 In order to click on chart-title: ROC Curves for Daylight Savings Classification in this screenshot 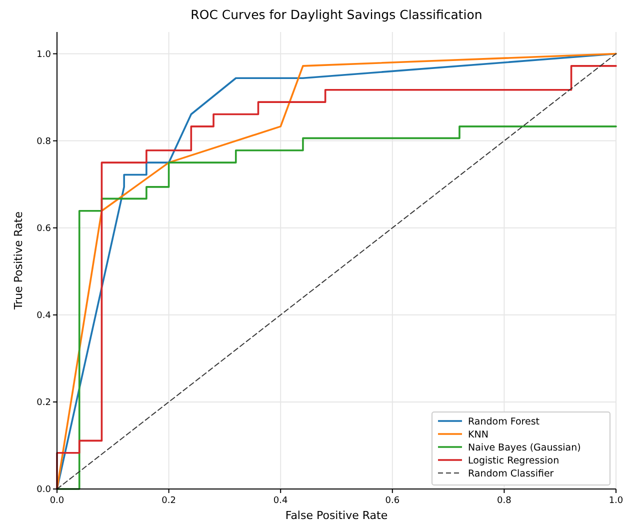, I will do `click(336, 14)`.